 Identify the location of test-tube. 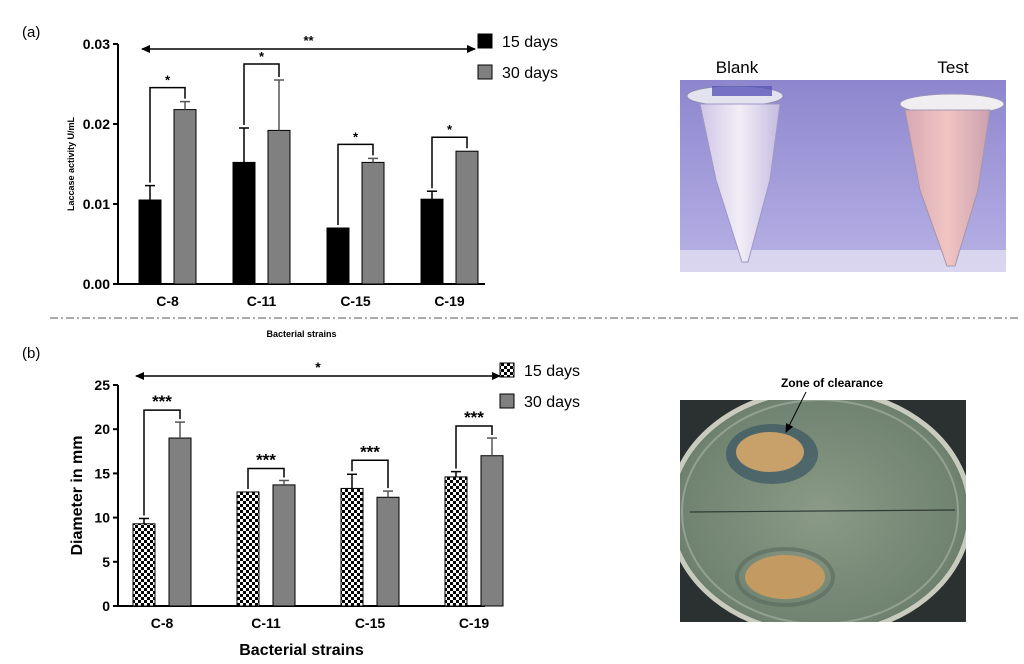
(952, 180).